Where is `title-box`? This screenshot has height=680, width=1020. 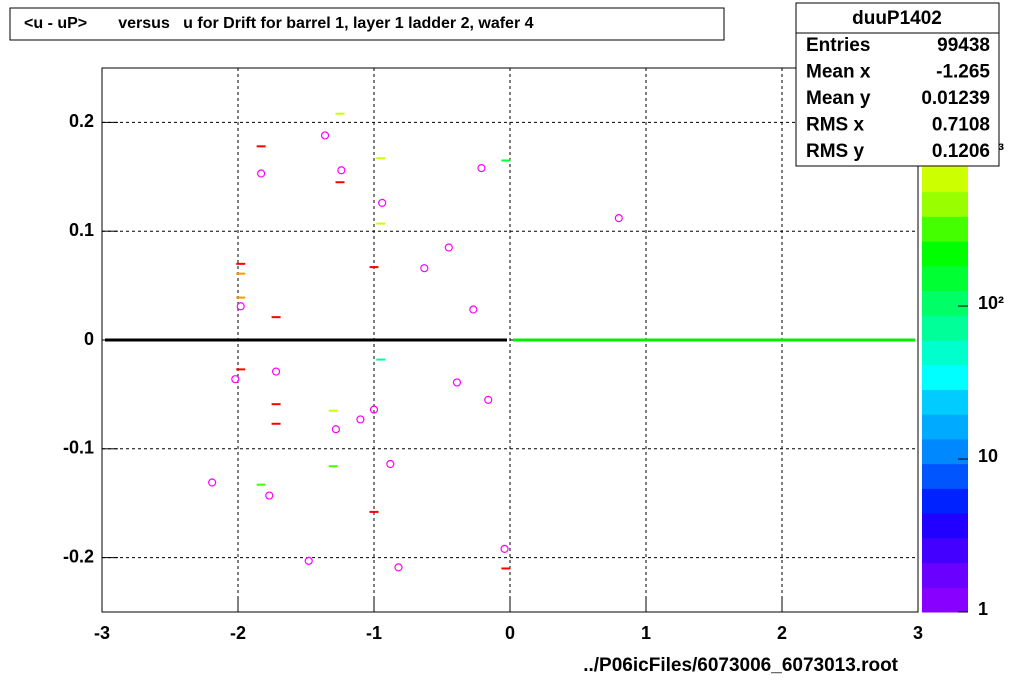 title-box is located at coordinates (367, 24).